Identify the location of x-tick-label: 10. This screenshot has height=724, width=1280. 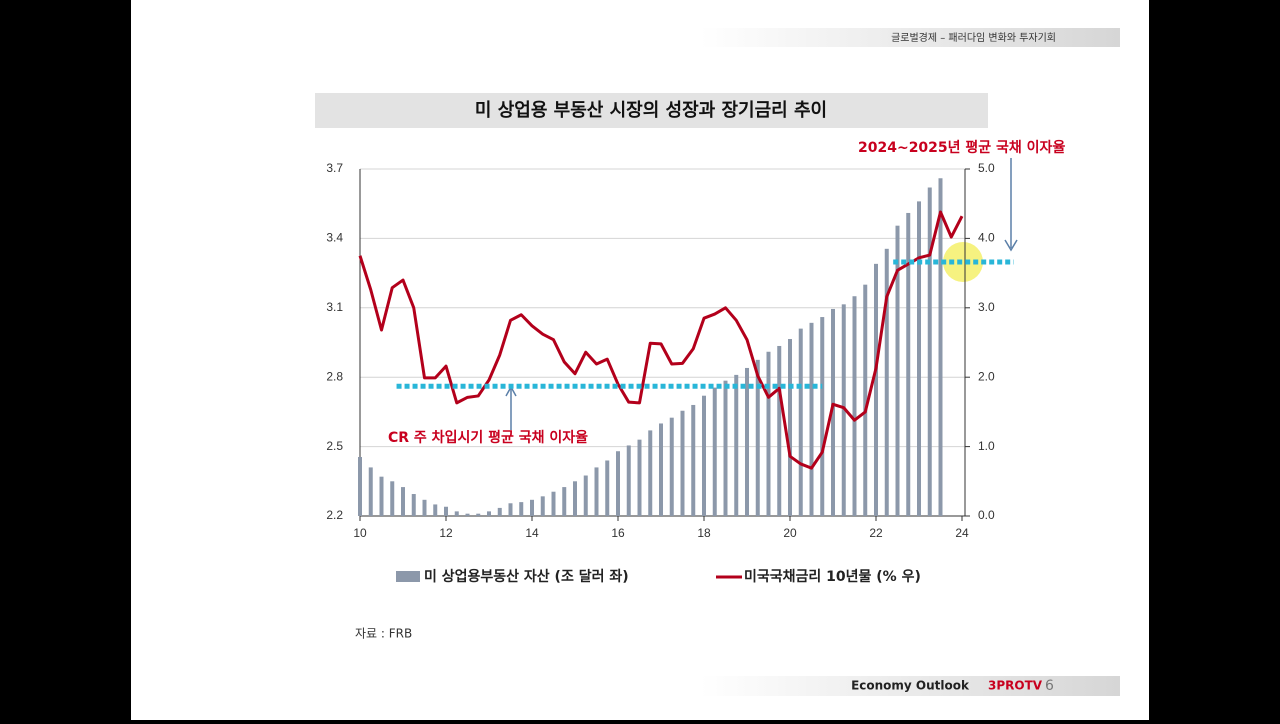
(360, 533).